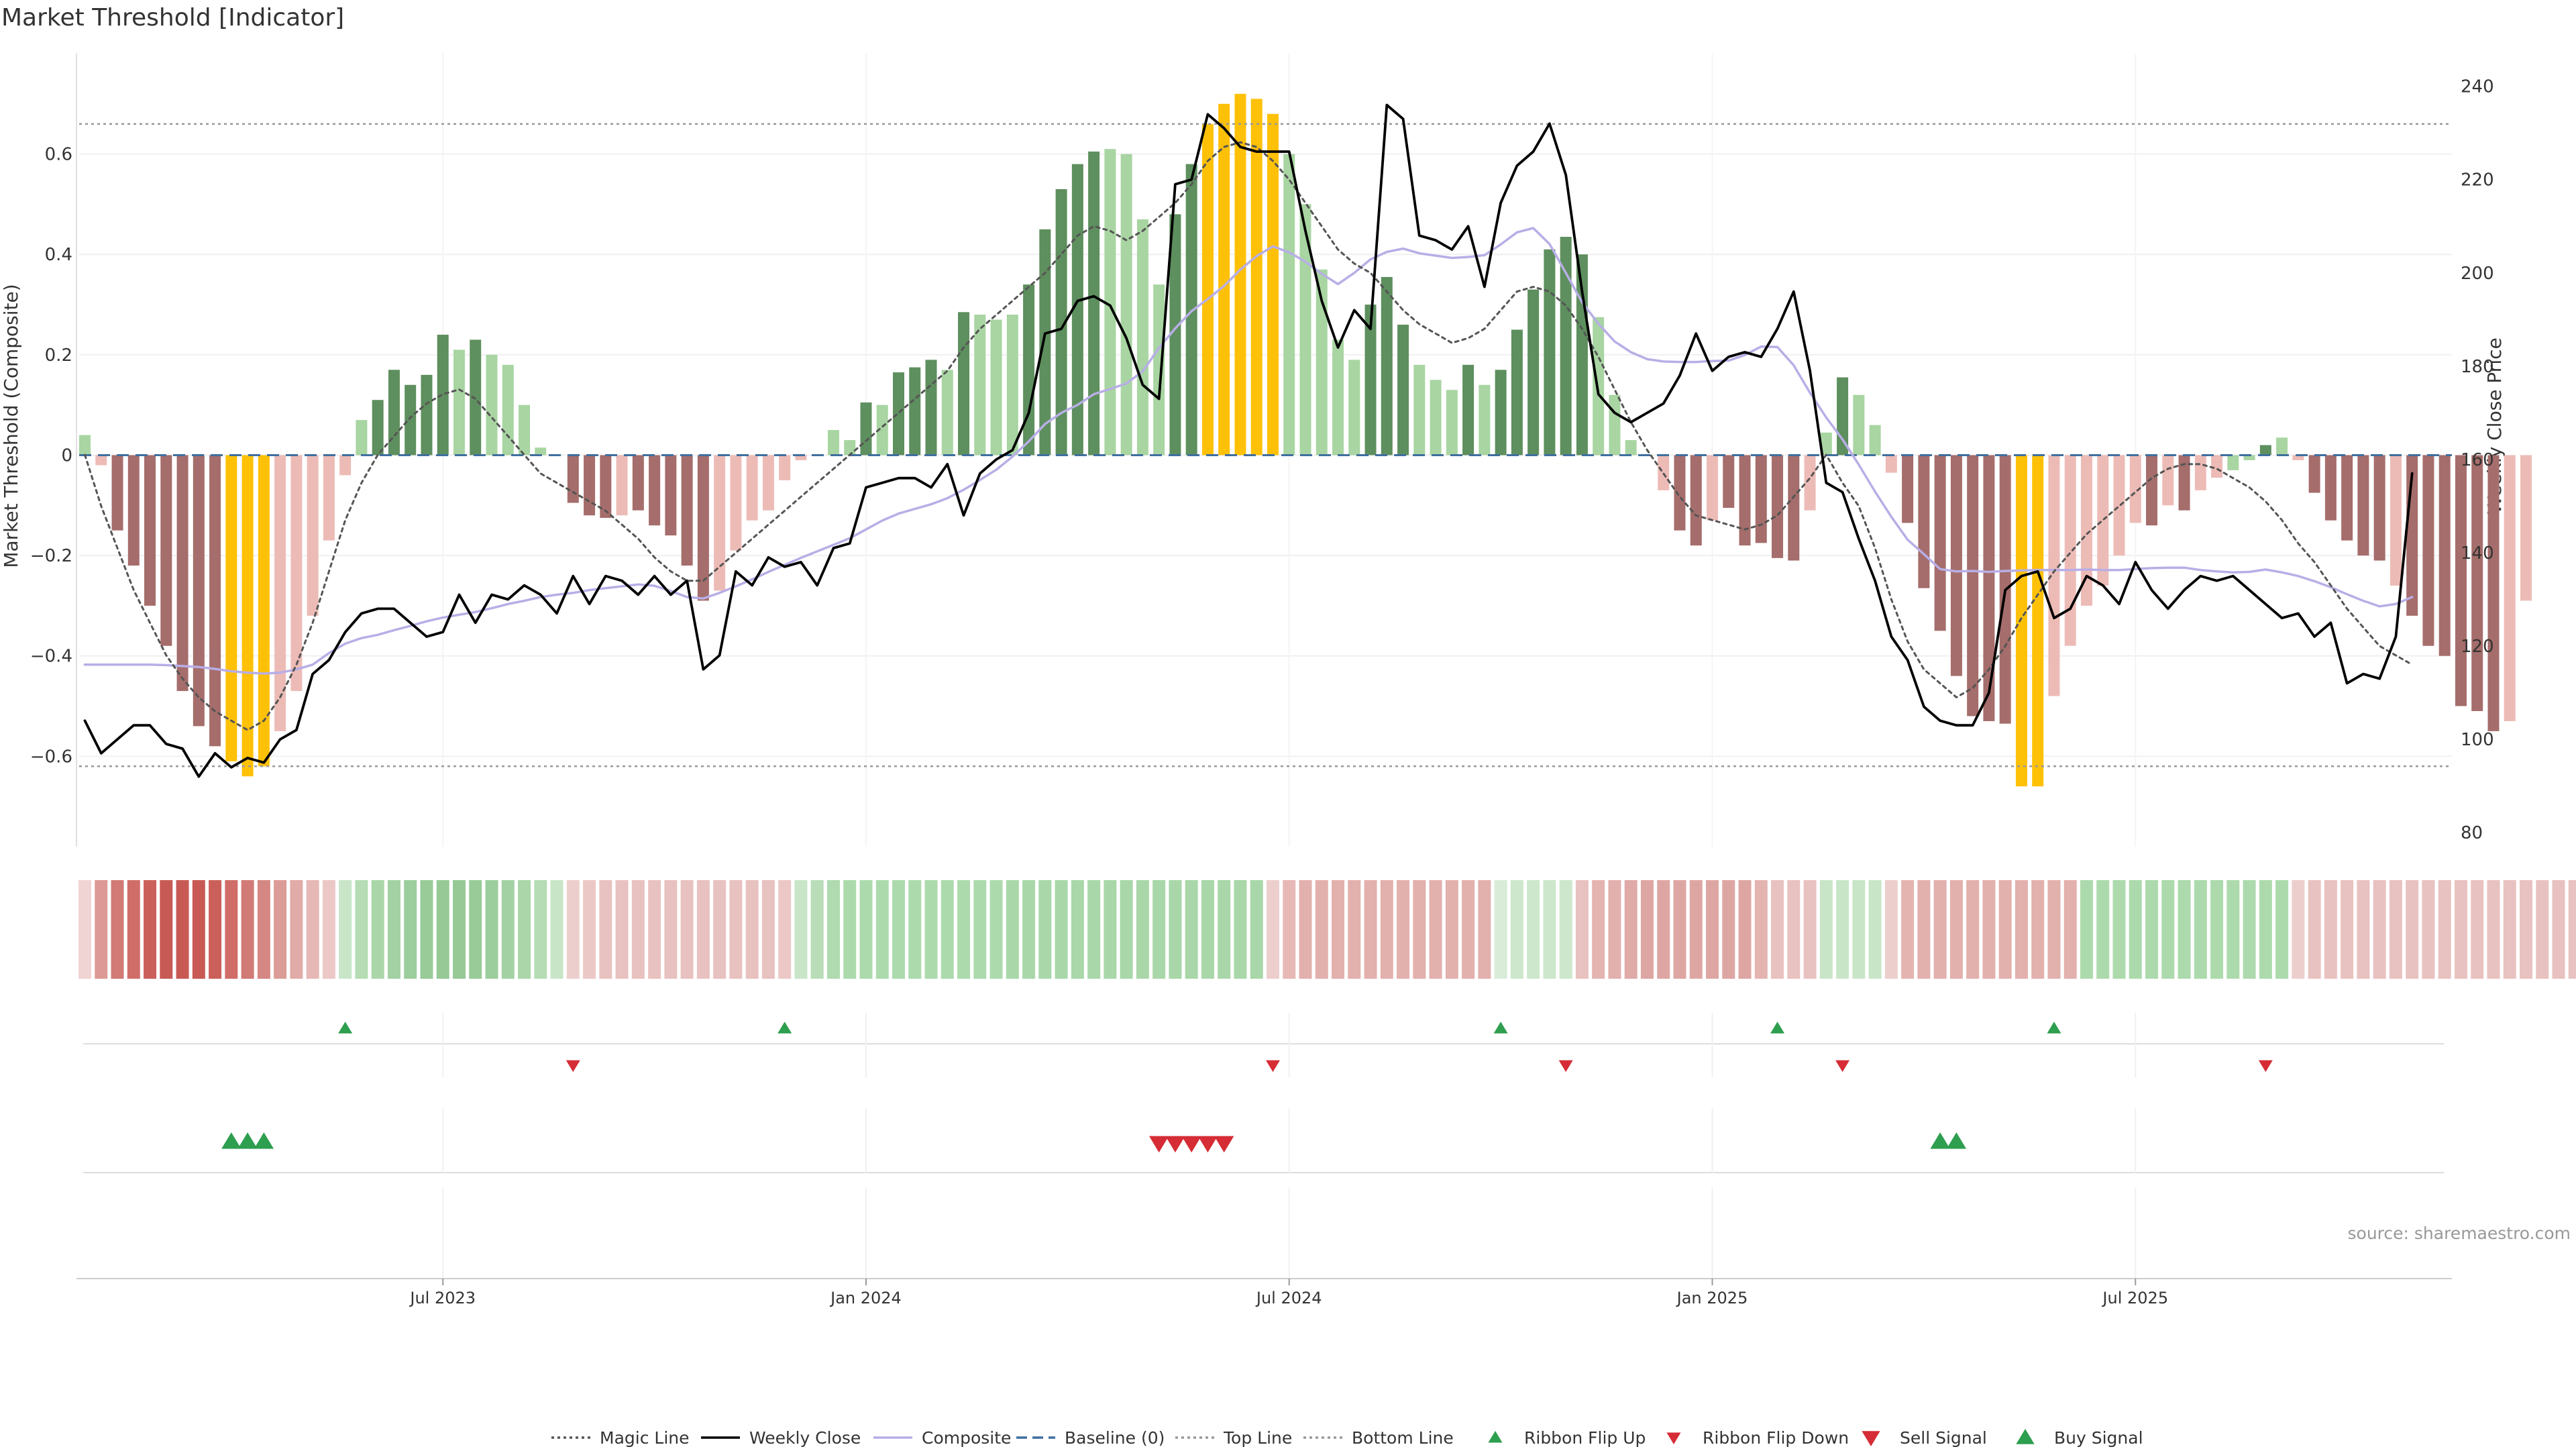  What do you see at coordinates (58, 255) in the screenshot?
I see `left-tick-label: 0.4` at bounding box center [58, 255].